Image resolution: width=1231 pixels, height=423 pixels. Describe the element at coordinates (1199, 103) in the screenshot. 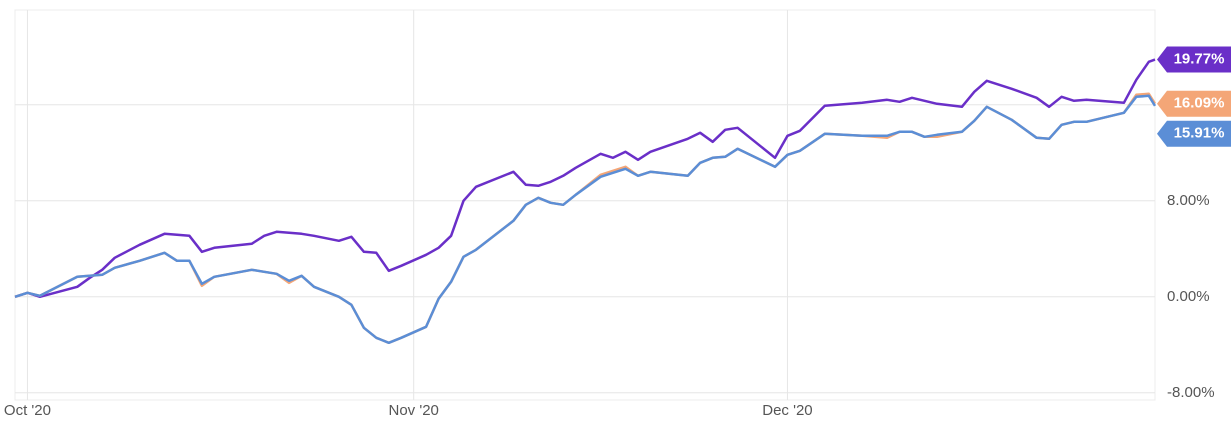

I see `value-flag-label: 16.09%` at that location.